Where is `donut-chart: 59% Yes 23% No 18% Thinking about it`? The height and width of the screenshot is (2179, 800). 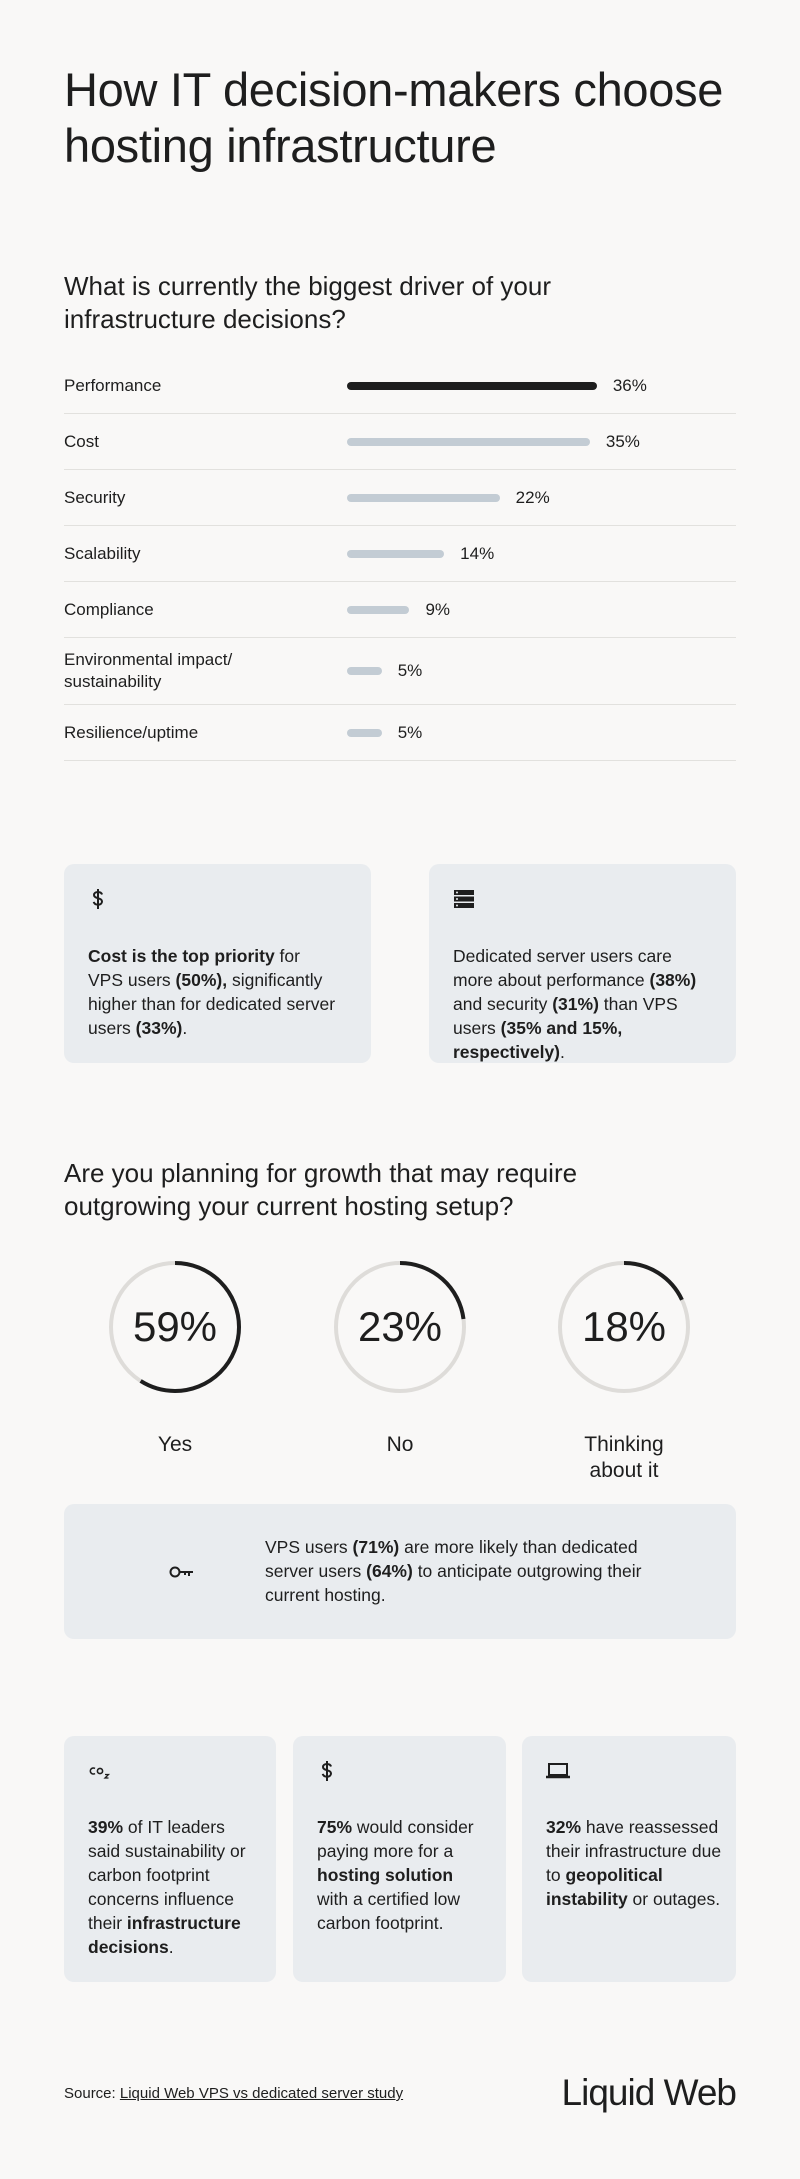 donut-chart: 59% Yes 23% No 18% Thinking about it is located at coordinates (400, 1372).